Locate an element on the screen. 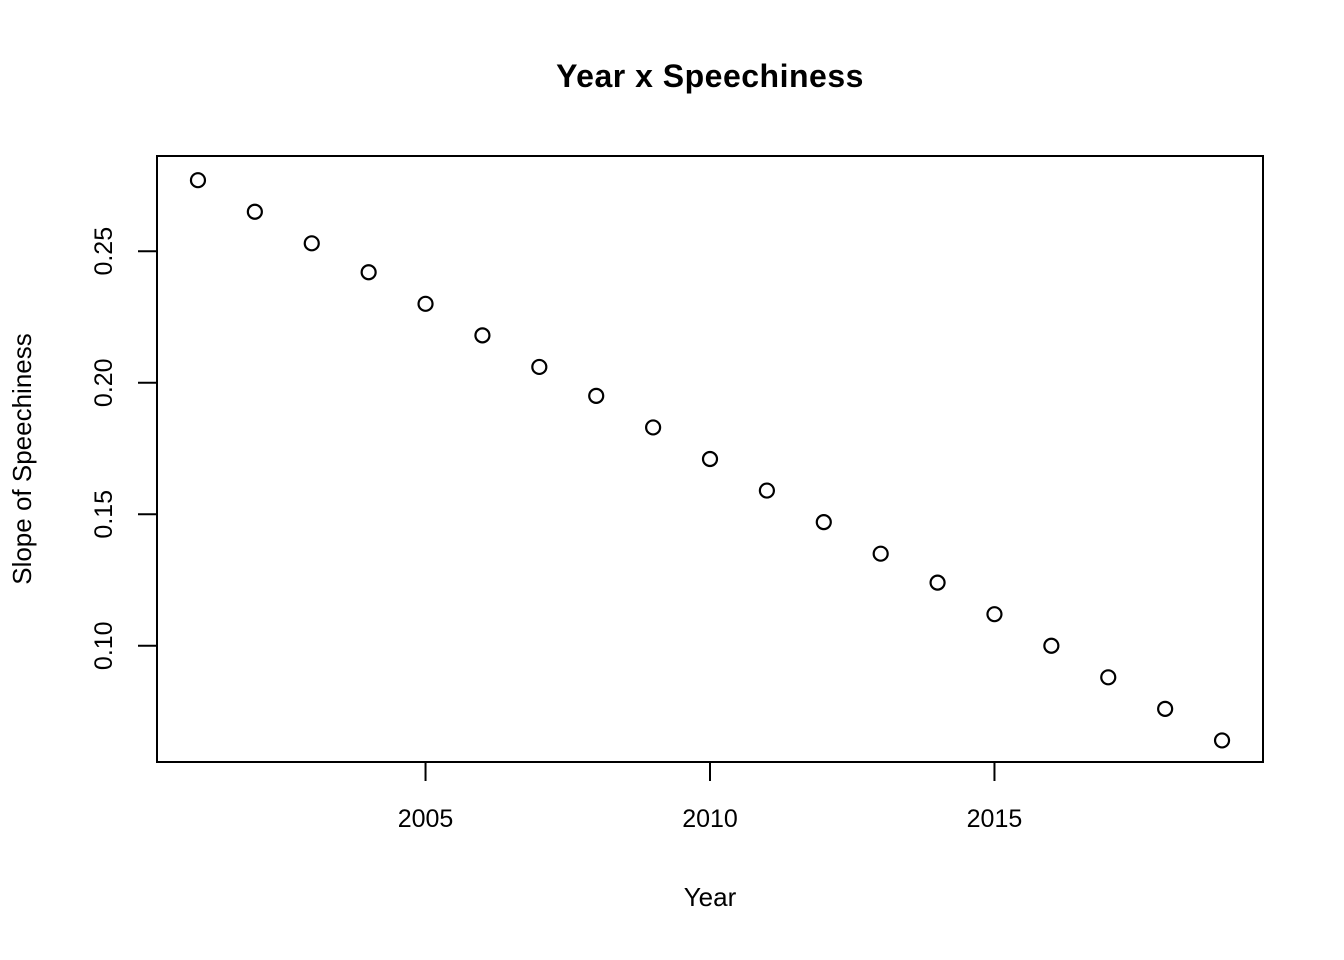 The height and width of the screenshot is (960, 1344). x-tick-label: 2015 is located at coordinates (995, 819).